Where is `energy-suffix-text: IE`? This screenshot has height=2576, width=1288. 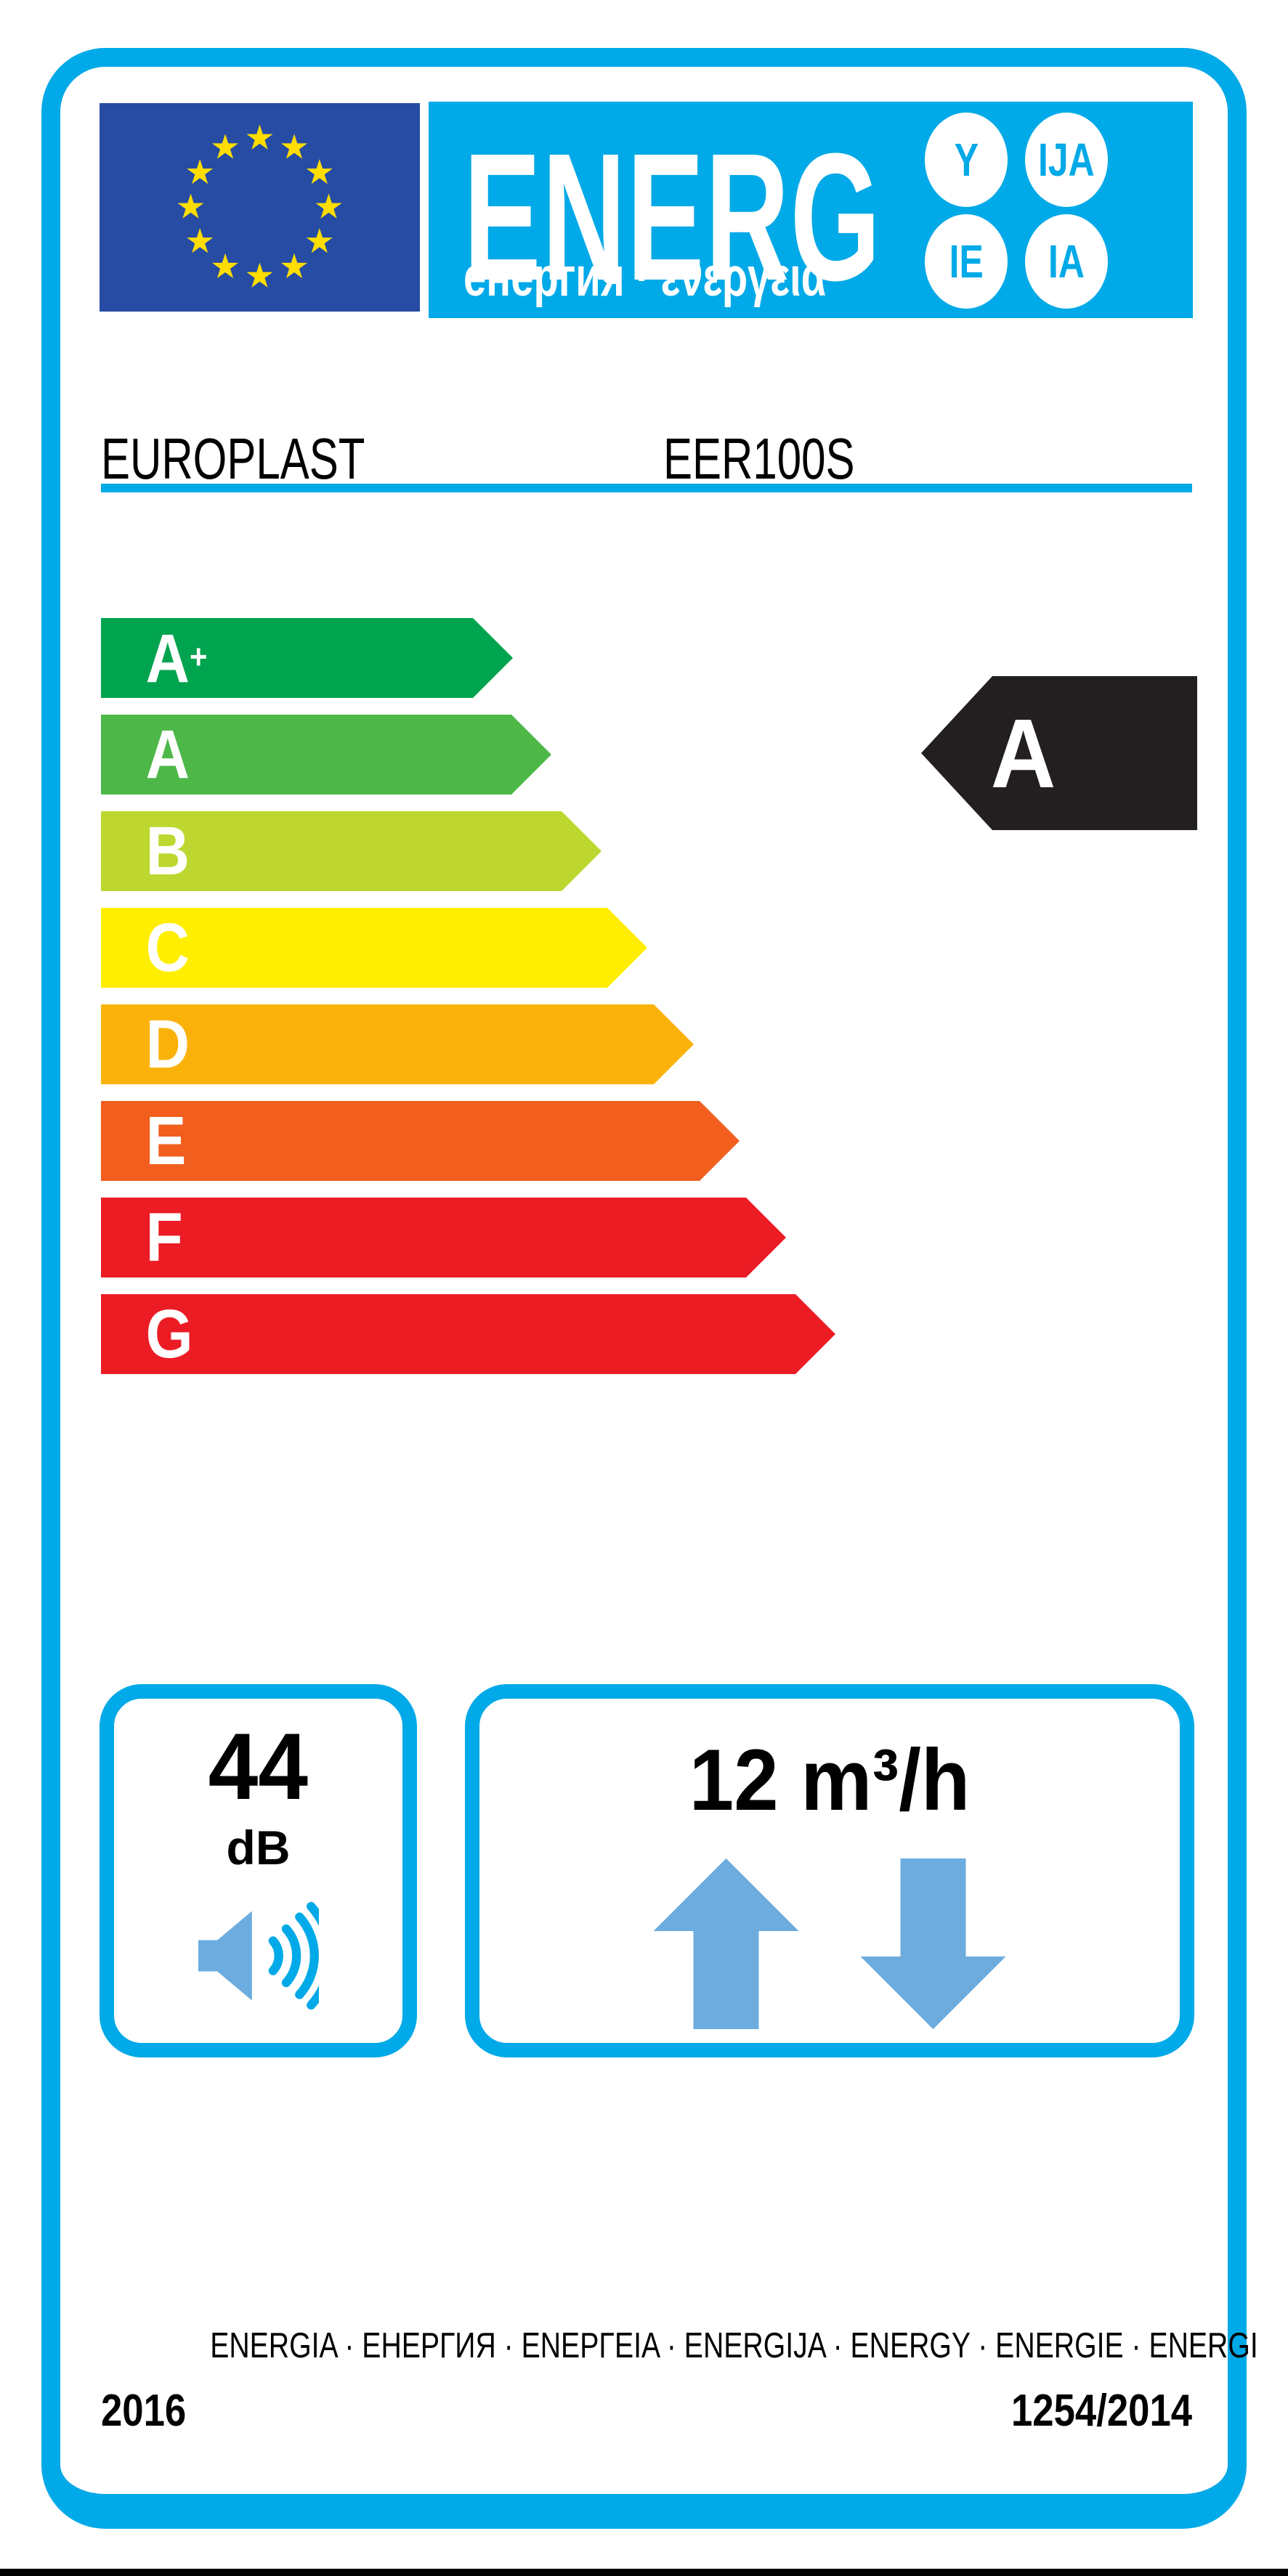
energy-suffix-text: IE is located at coordinates (966, 261).